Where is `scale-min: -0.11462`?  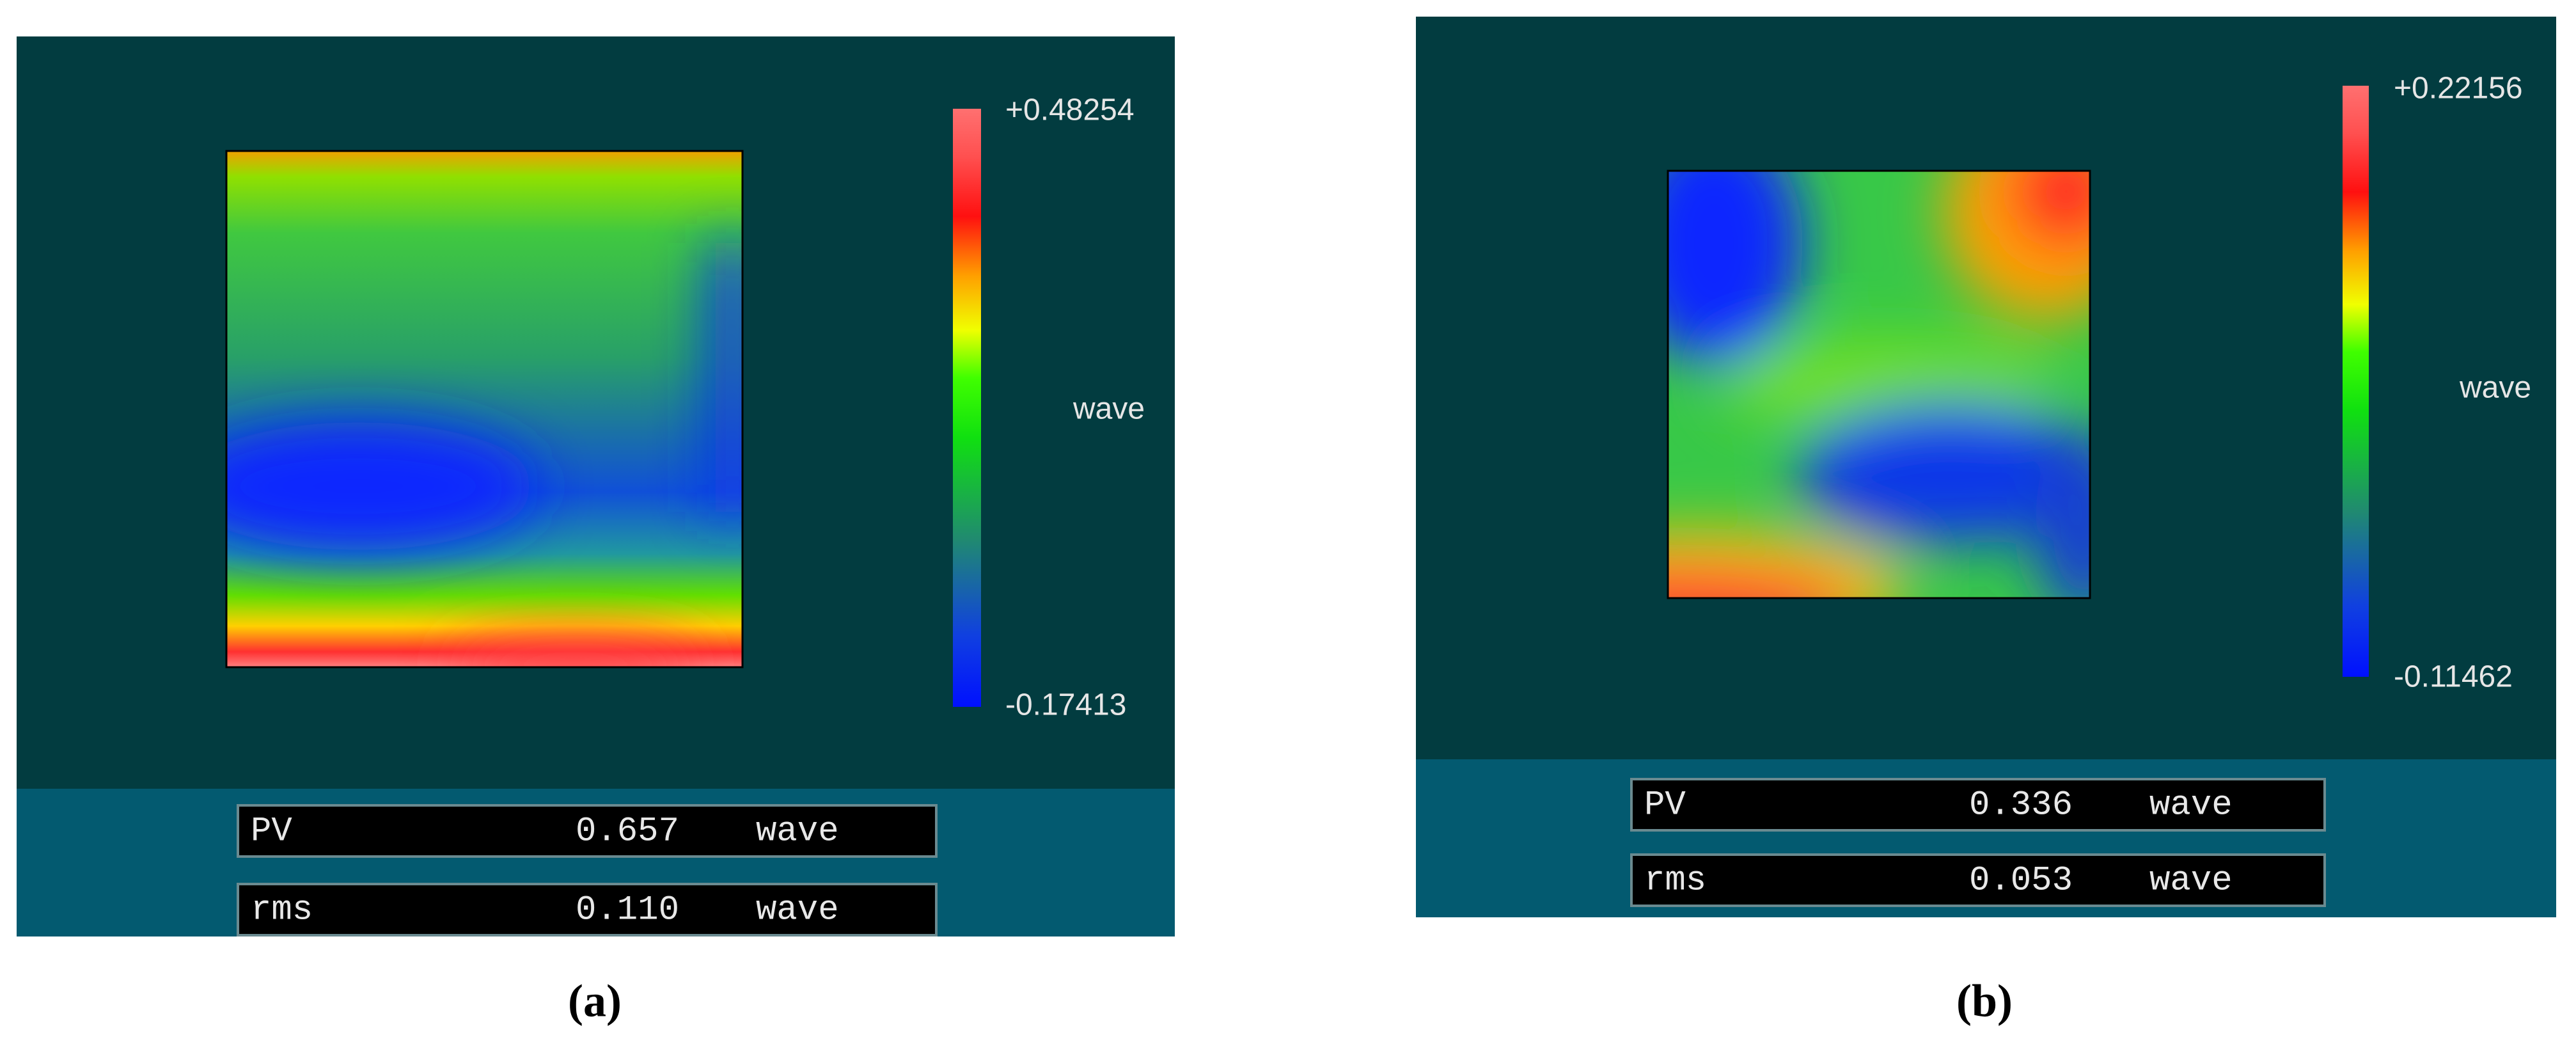 scale-min: -0.11462 is located at coordinates (2453, 677).